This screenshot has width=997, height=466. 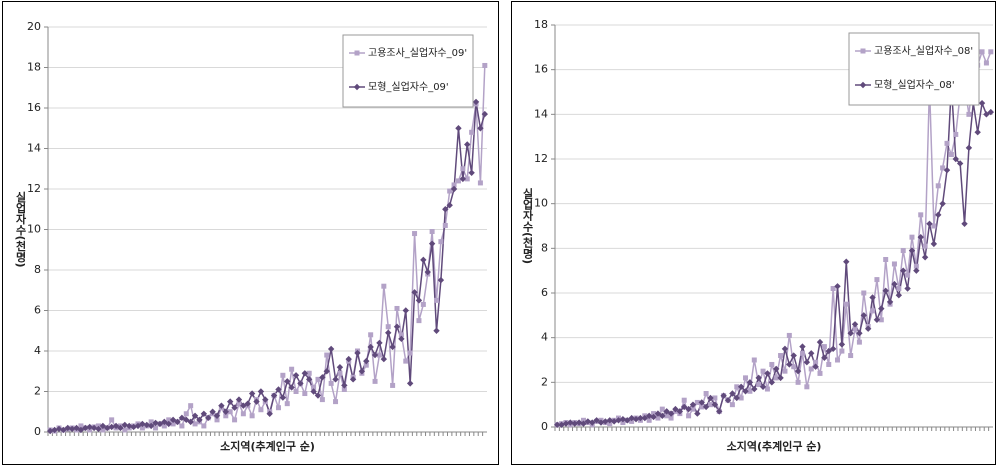 What do you see at coordinates (544, 337) in the screenshot?
I see `y-tick-label: 4` at bounding box center [544, 337].